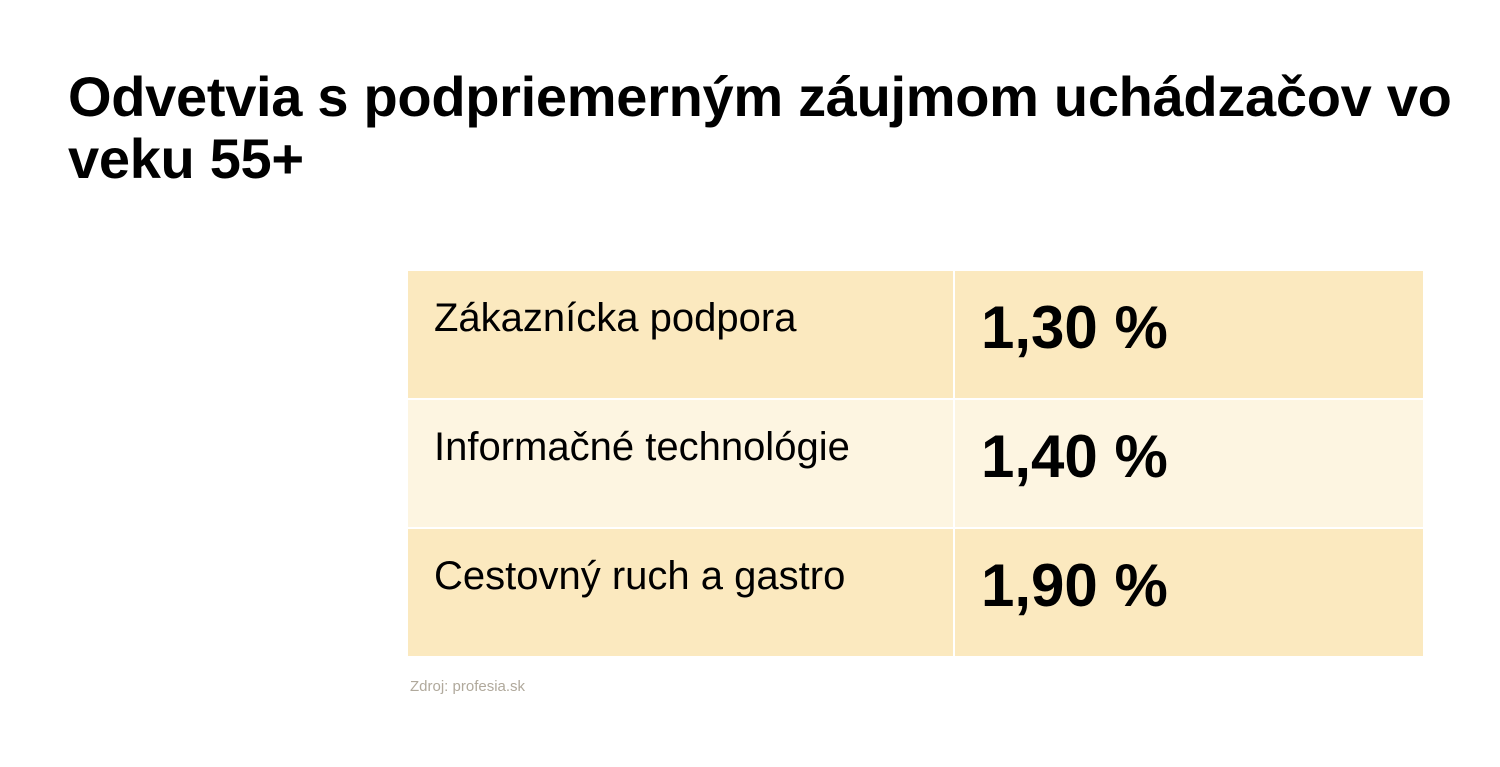  What do you see at coordinates (1074, 585) in the screenshot?
I see `value-label: 1,90 %` at bounding box center [1074, 585].